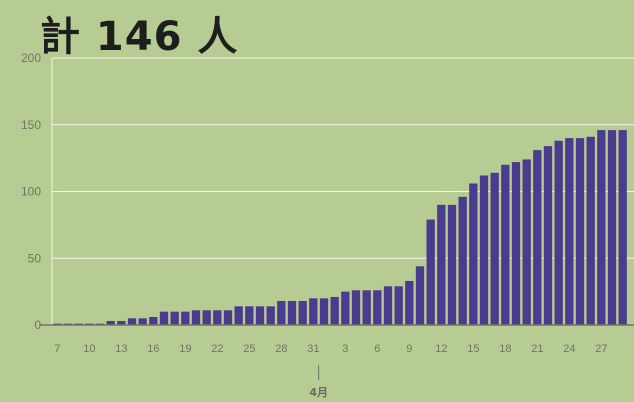 The image size is (634, 402). Describe the element at coordinates (121, 349) in the screenshot. I see `x-tick-label: 13` at that location.